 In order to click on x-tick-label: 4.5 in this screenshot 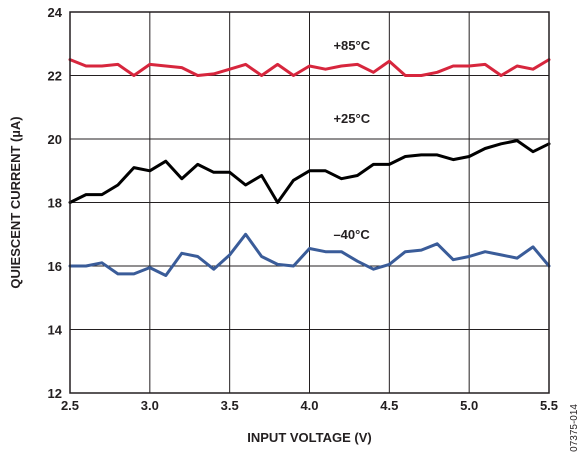, I will do `click(389, 405)`.